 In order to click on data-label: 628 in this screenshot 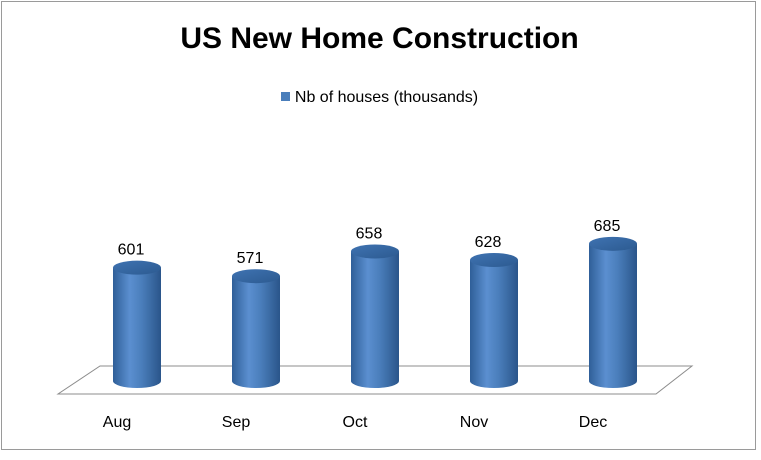, I will do `click(488, 242)`.